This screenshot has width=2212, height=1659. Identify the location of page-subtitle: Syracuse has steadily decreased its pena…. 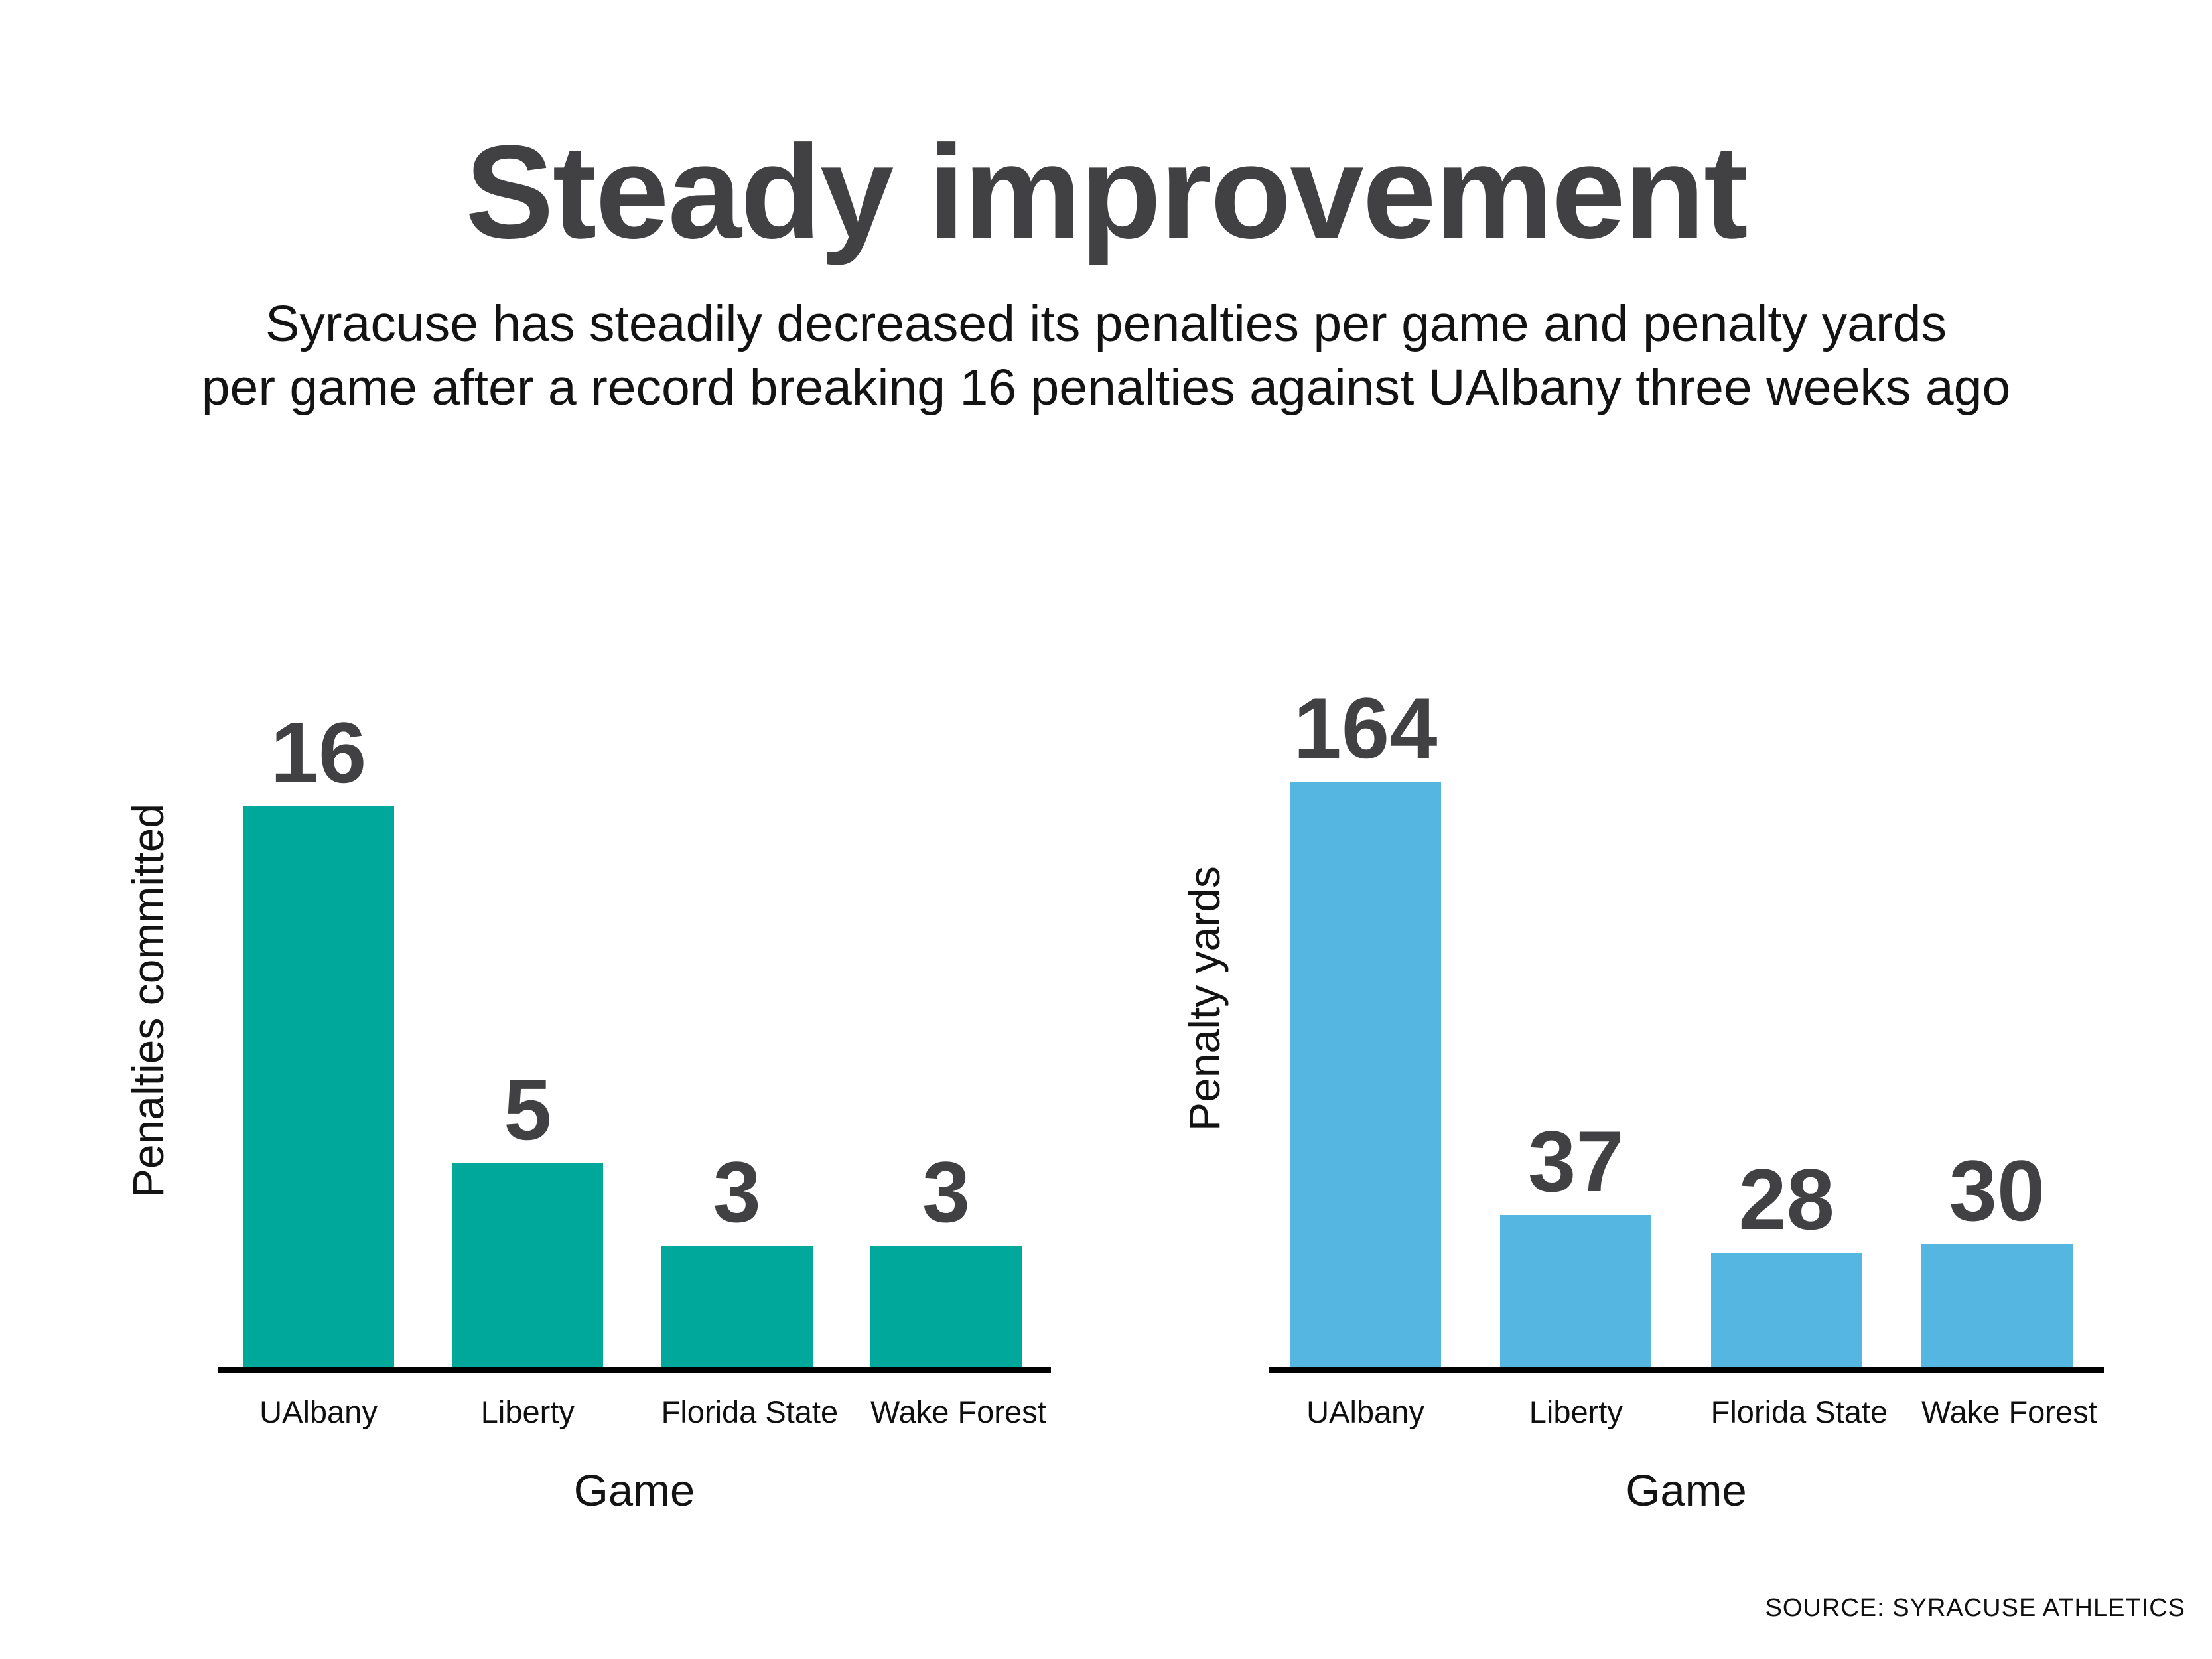
(1106, 355).